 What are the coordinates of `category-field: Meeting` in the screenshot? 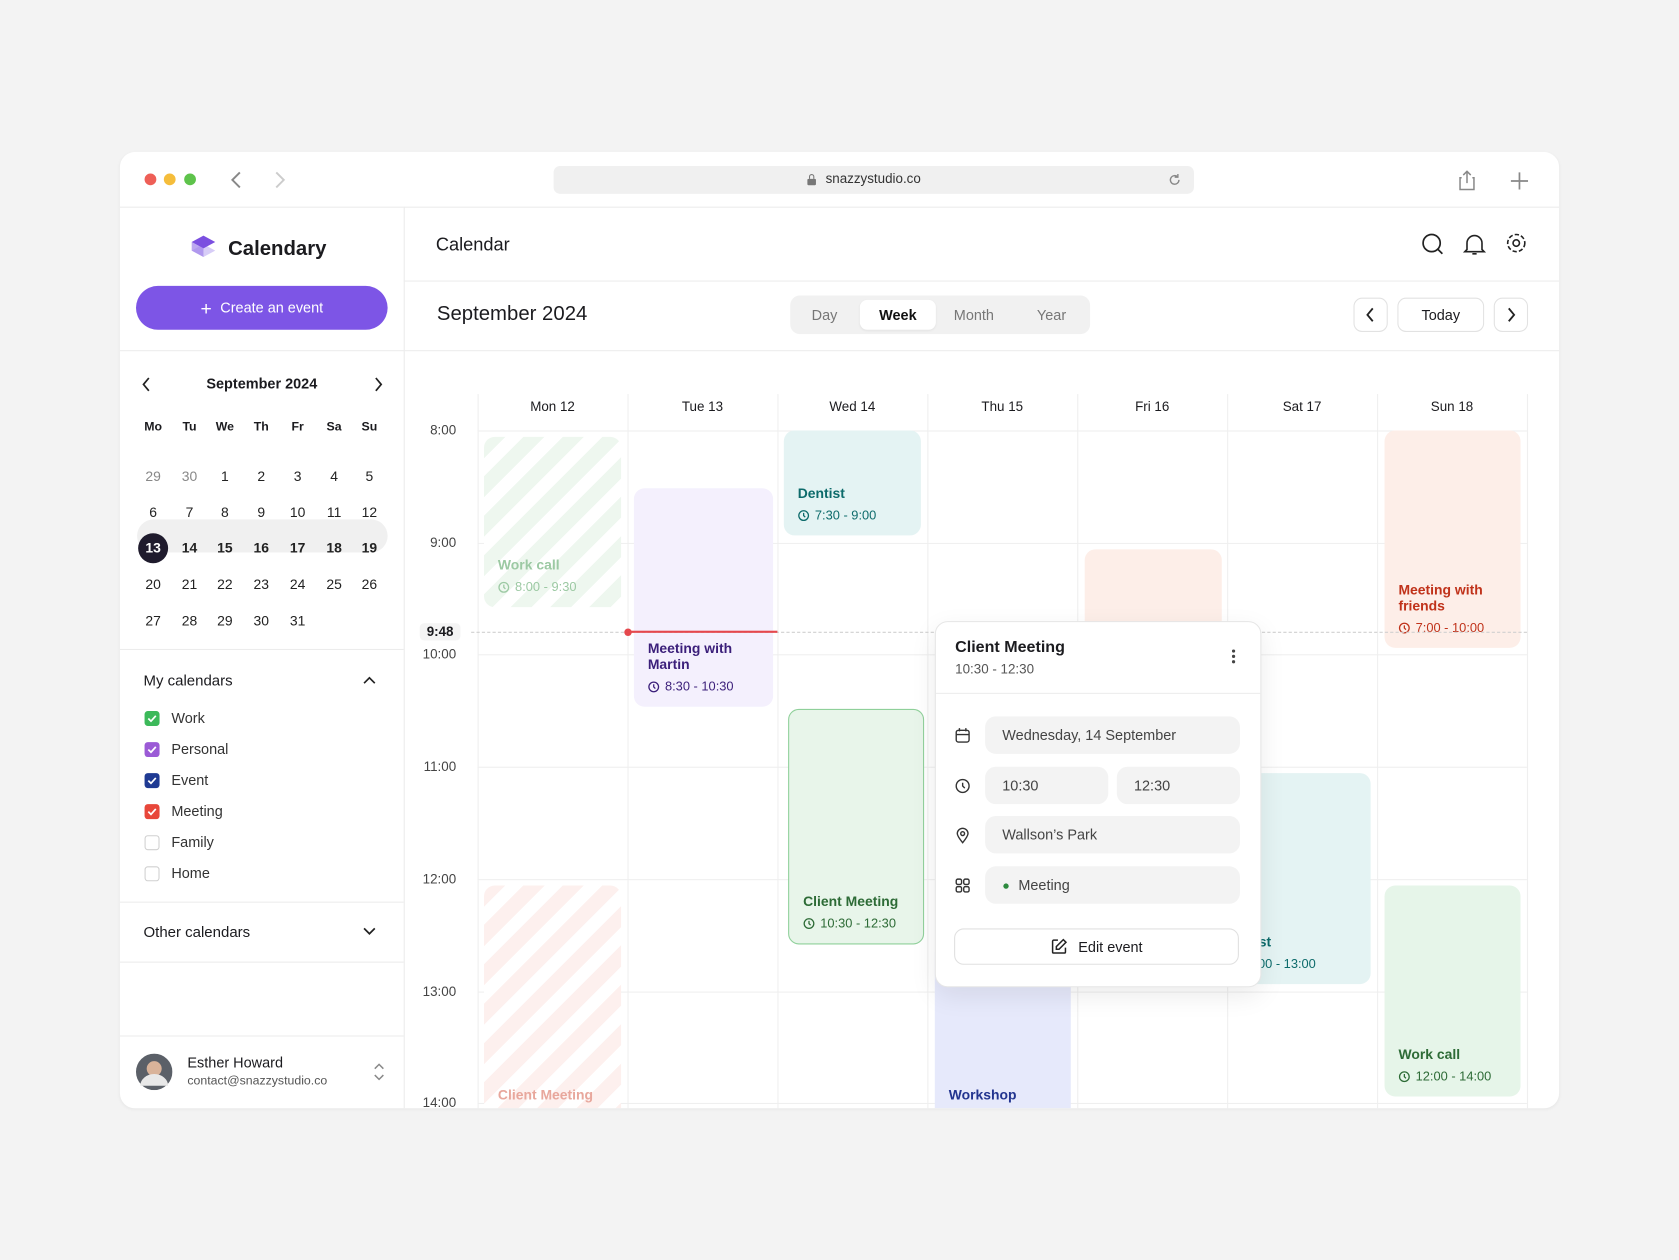 It's located at (1112, 885).